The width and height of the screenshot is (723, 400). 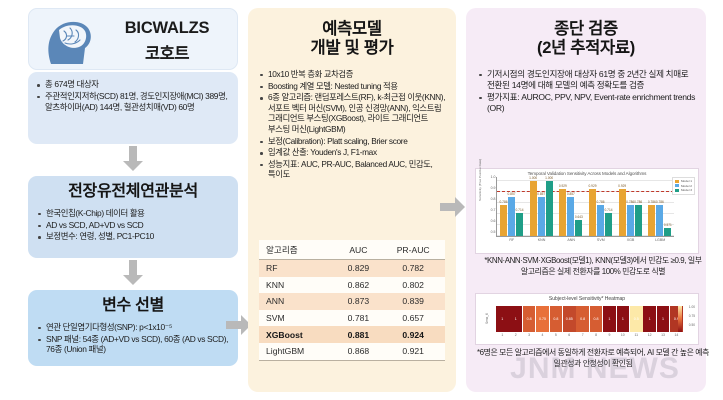 I want to click on cell-prauc: 0.782, so click(x=413, y=268).